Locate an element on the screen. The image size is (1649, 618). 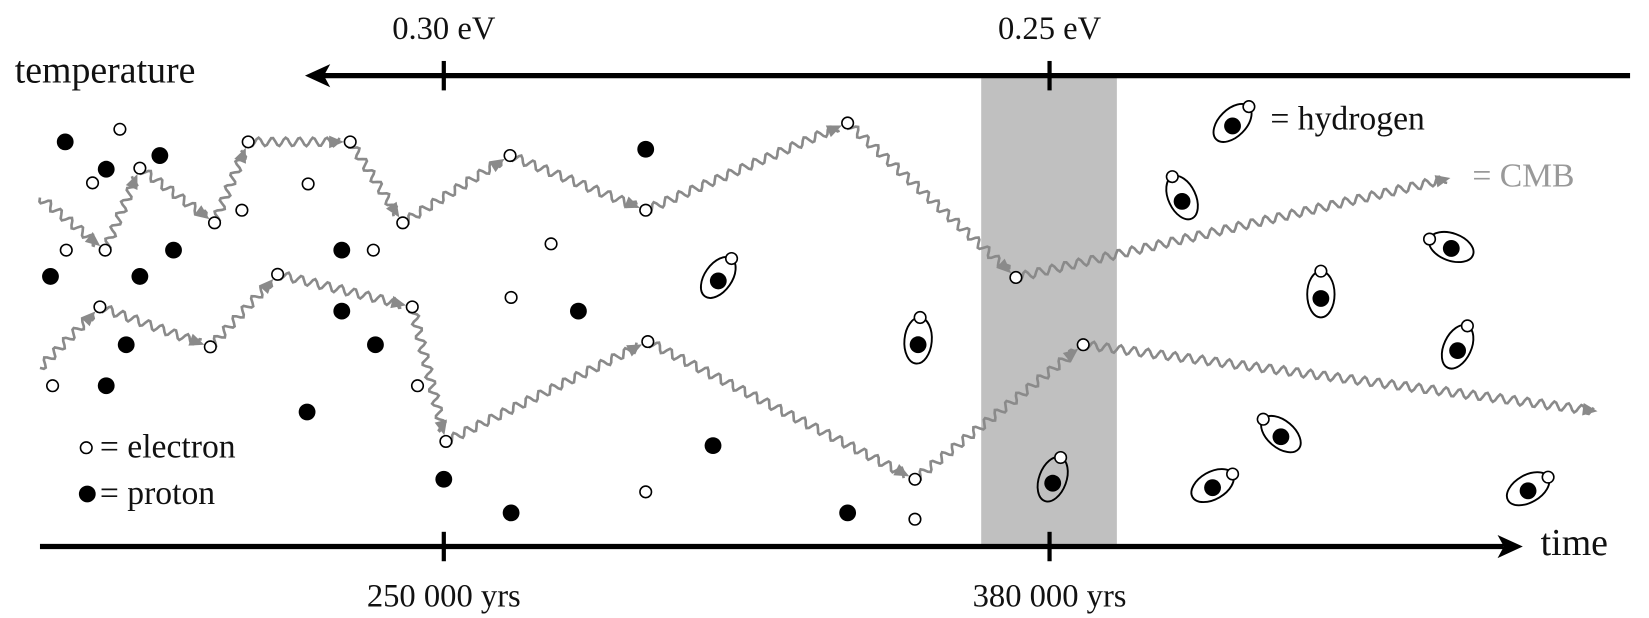
time-label: time is located at coordinates (1574, 543).